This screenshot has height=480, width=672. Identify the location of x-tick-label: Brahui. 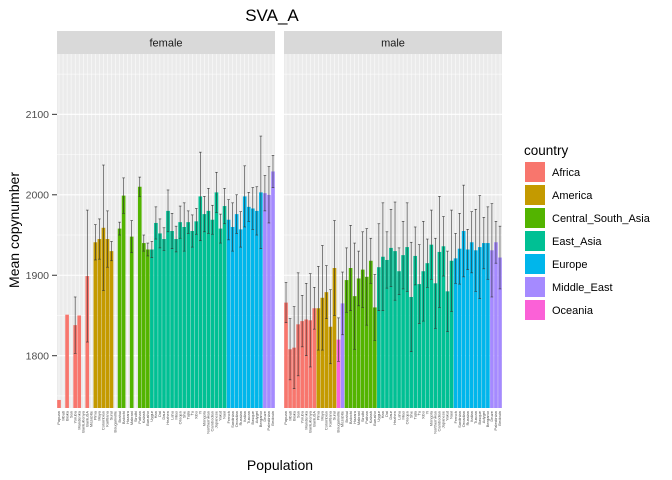
(119, 417).